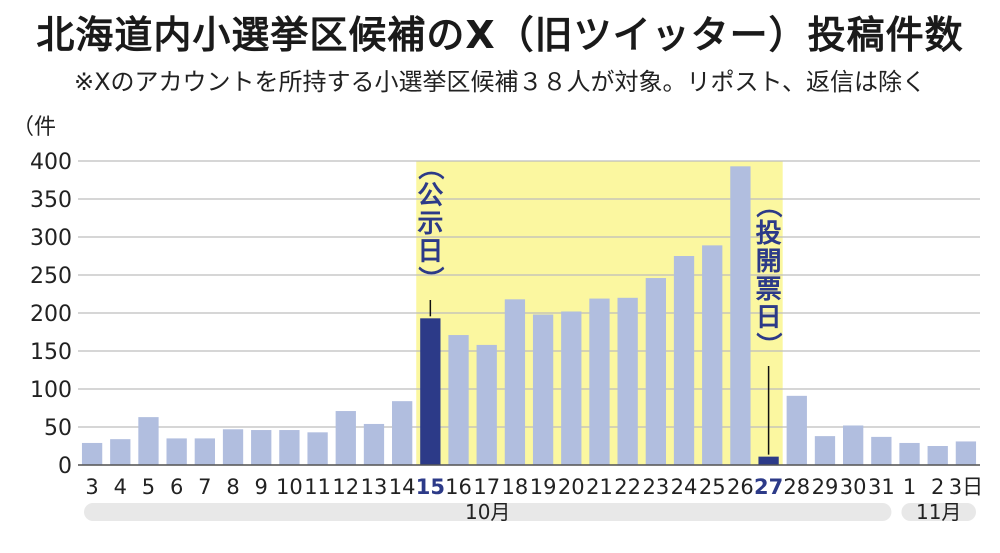  I want to click on x-tick-label: 10, so click(289, 487).